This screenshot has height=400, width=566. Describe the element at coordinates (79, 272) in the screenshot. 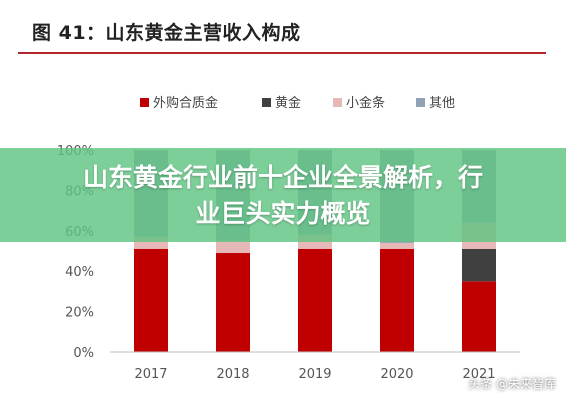

I see `y-tick-label: 40%` at that location.